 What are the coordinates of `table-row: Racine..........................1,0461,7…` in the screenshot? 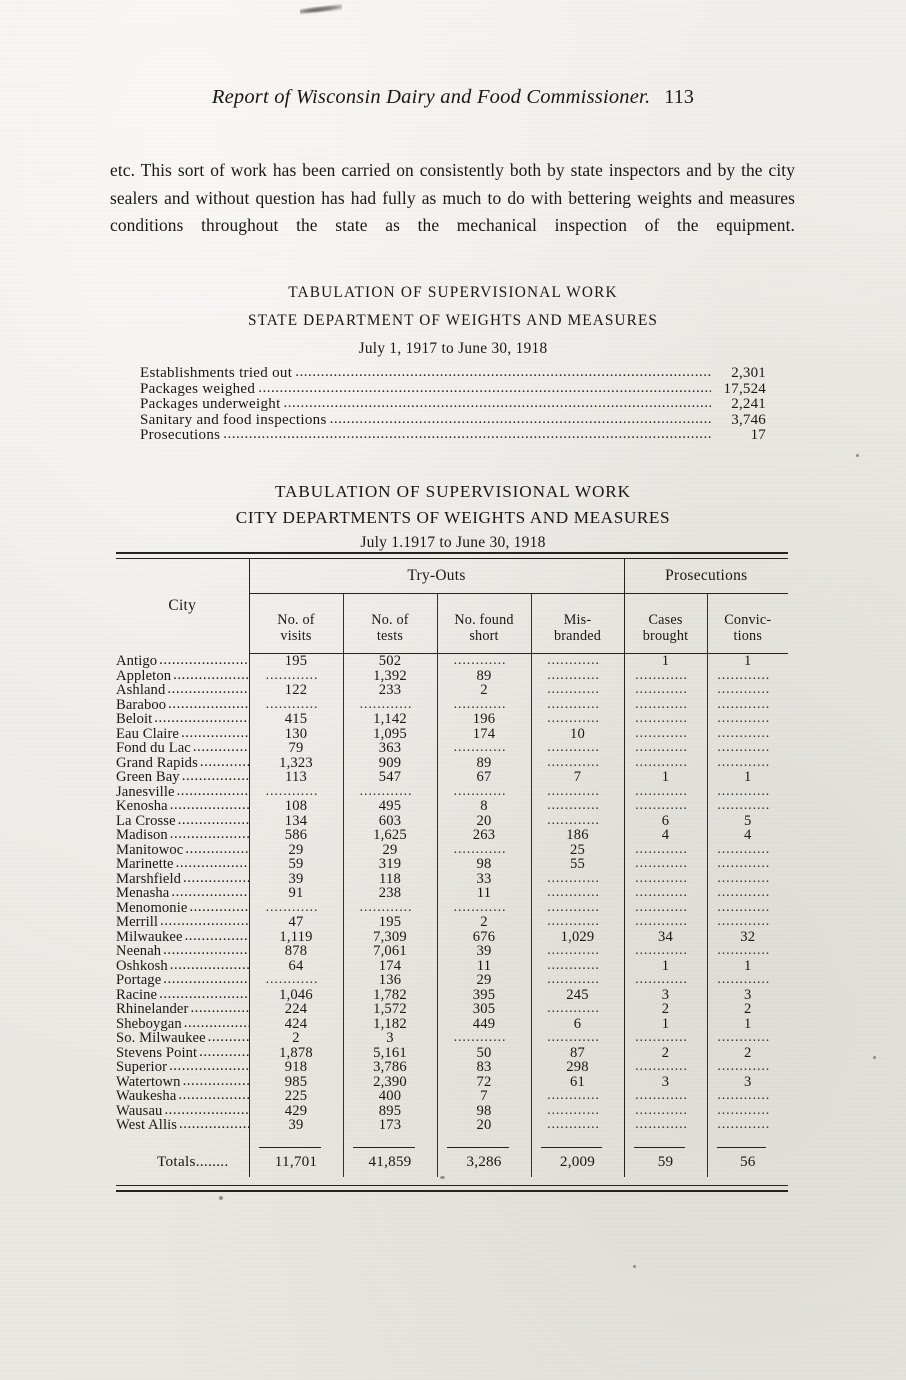 It's located at (452, 995).